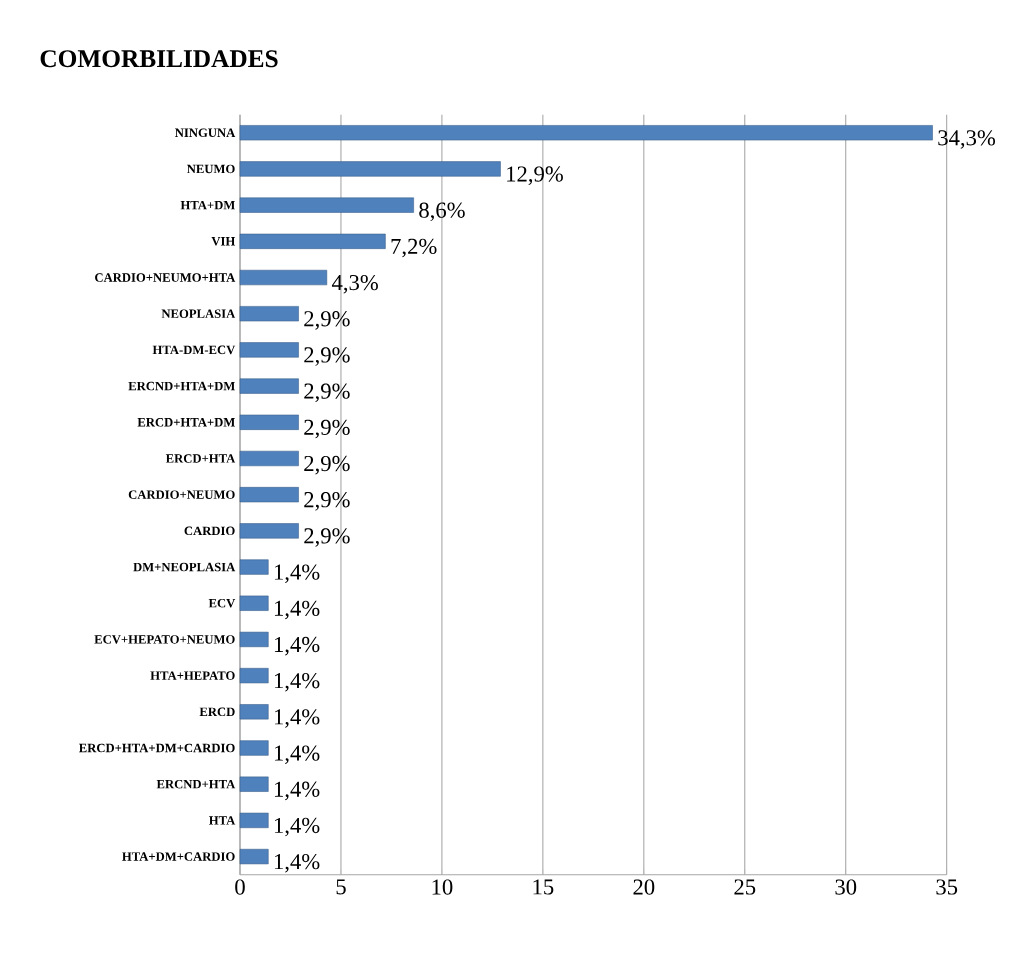 The width and height of the screenshot is (1034, 960). What do you see at coordinates (178, 856) in the screenshot?
I see `y-tick-label: HTA+DM+CARDIO` at bounding box center [178, 856].